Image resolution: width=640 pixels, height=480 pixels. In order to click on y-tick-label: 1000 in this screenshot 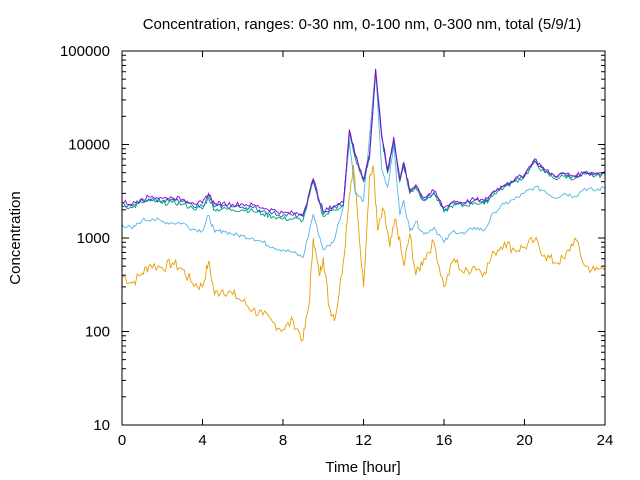, I will do `click(93, 238)`.